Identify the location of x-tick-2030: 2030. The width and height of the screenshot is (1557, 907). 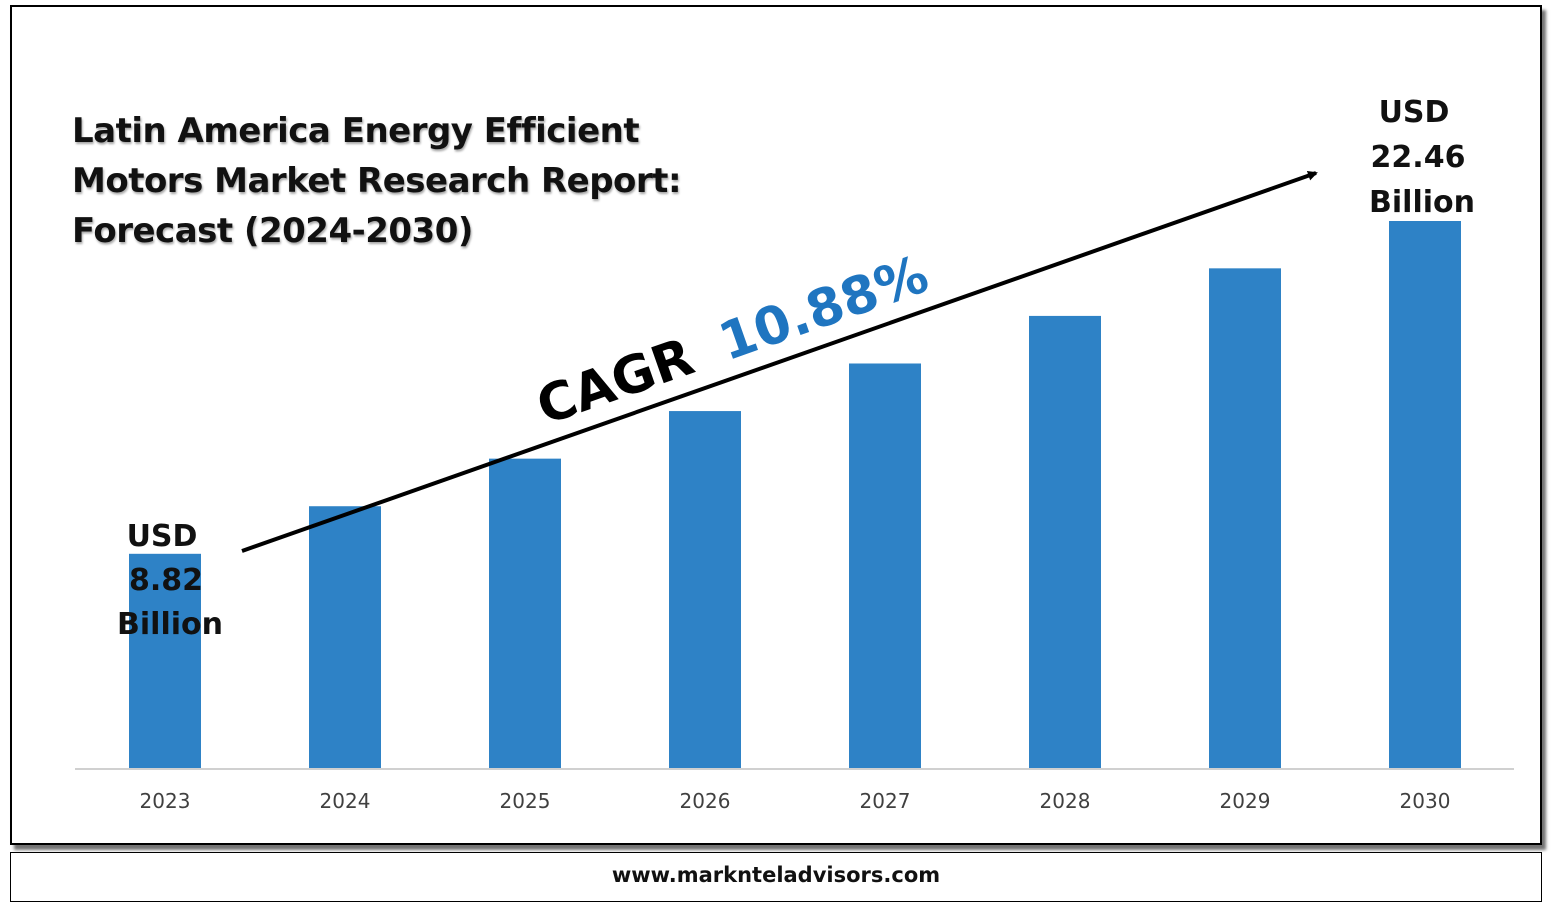
(1425, 801).